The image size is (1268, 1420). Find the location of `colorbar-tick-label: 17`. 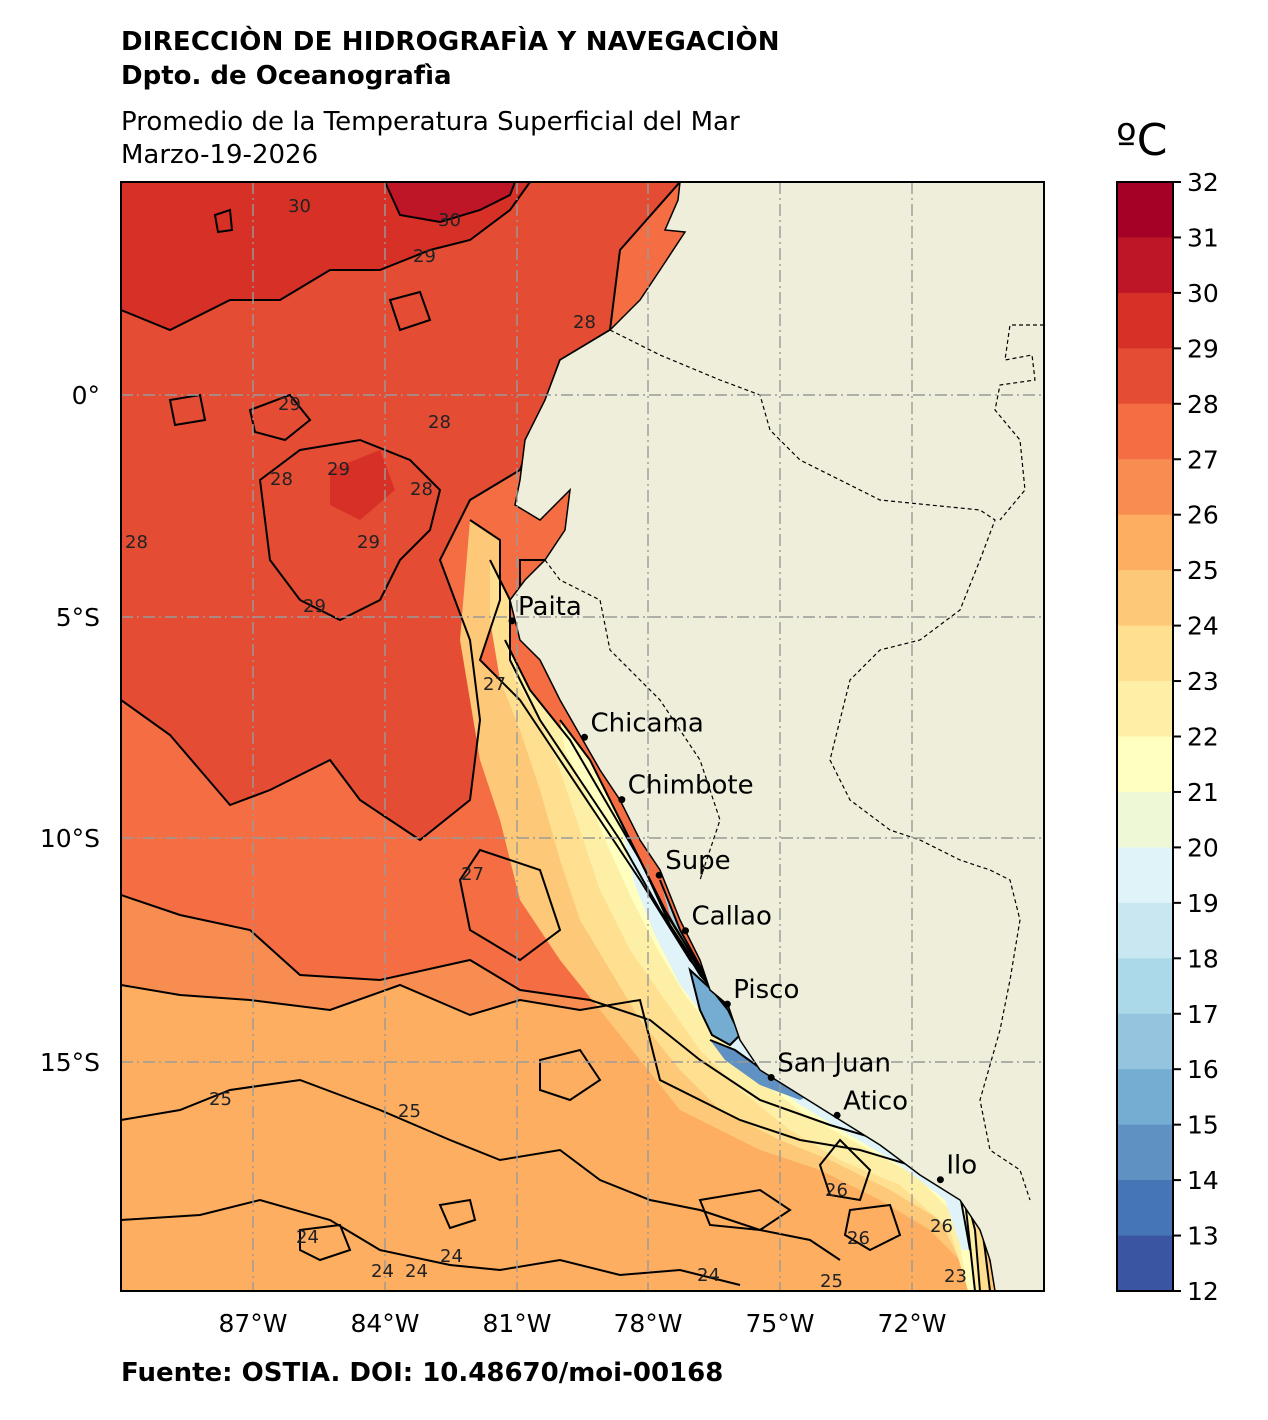

colorbar-tick-label: 17 is located at coordinates (1203, 1014).